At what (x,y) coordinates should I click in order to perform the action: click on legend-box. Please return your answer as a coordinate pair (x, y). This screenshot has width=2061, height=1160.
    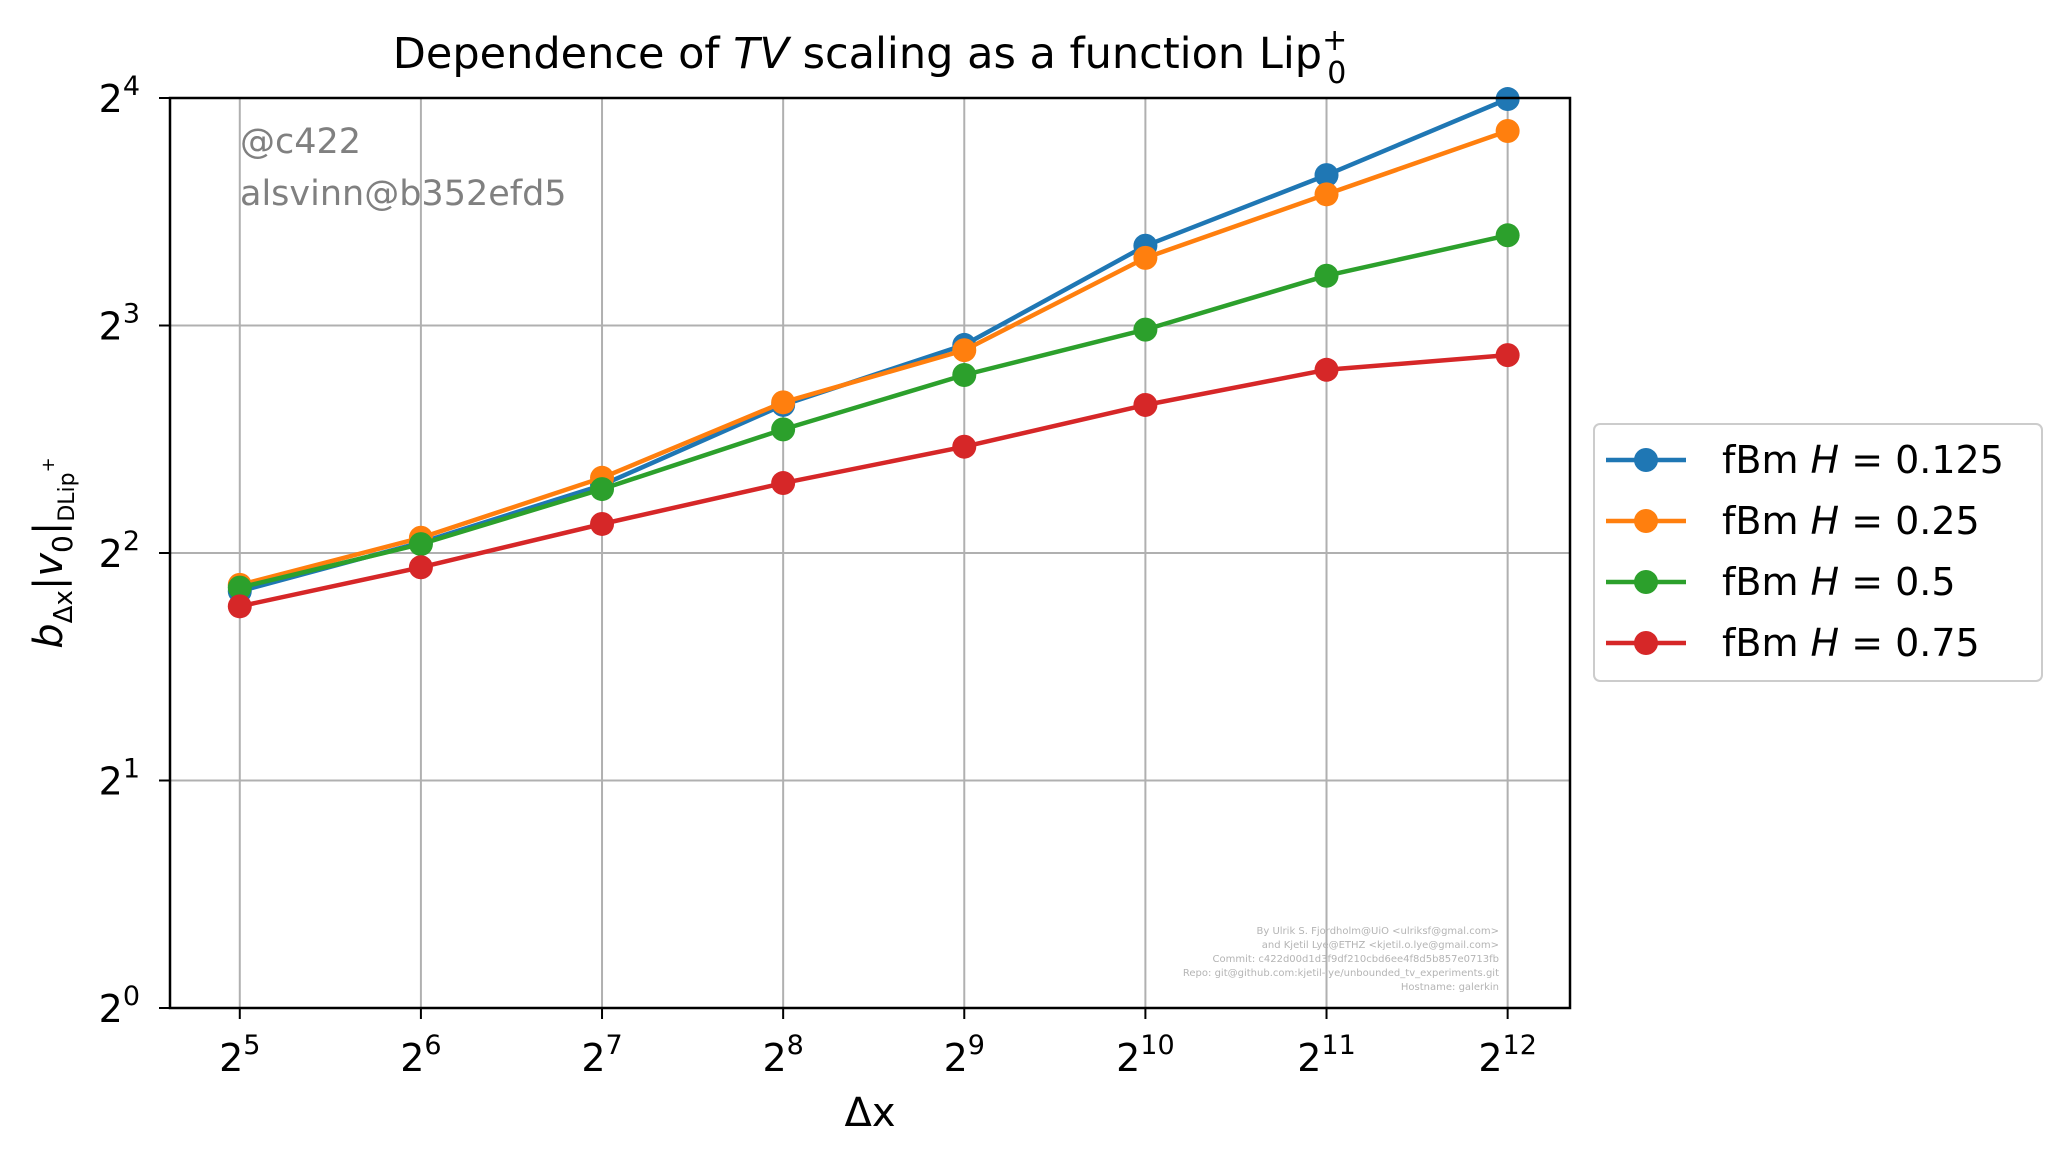
    Looking at the image, I should click on (1818, 552).